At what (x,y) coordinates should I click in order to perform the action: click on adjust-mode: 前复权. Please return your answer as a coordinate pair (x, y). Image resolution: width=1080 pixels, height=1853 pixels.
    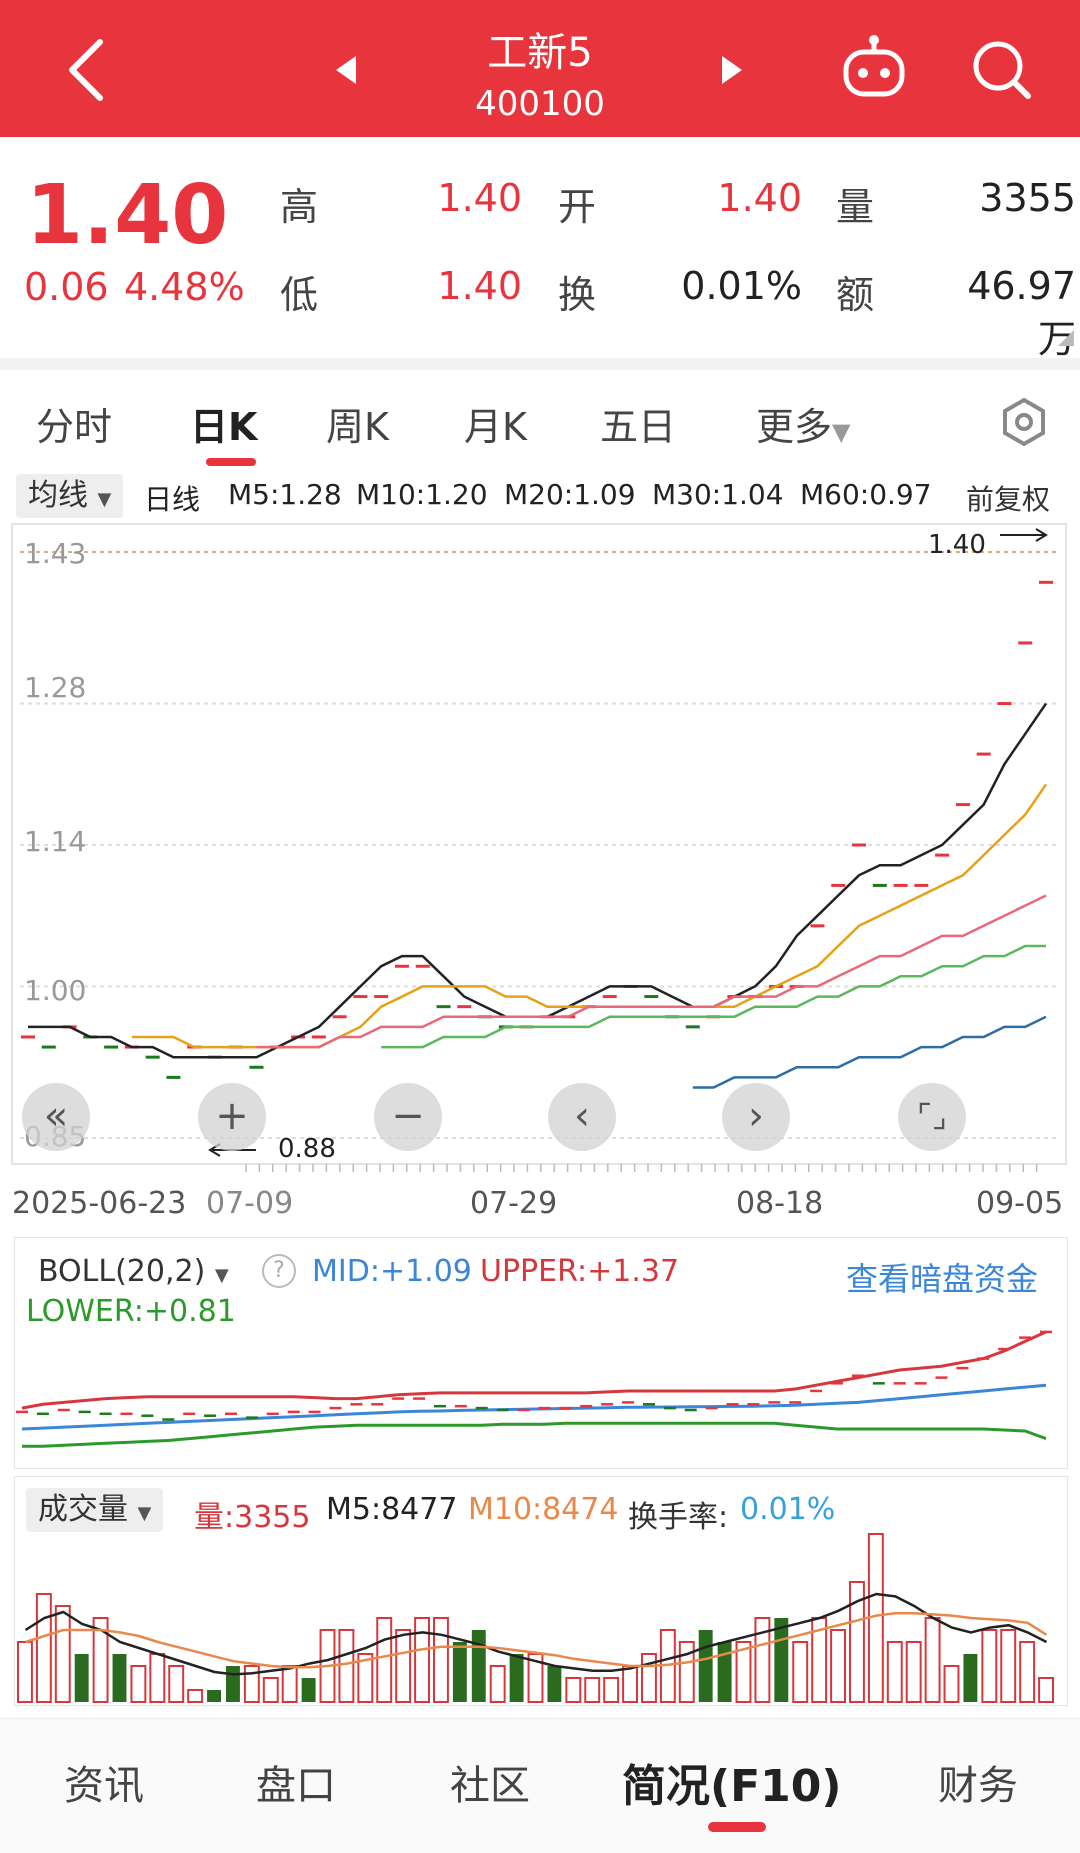
    Looking at the image, I should click on (1008, 499).